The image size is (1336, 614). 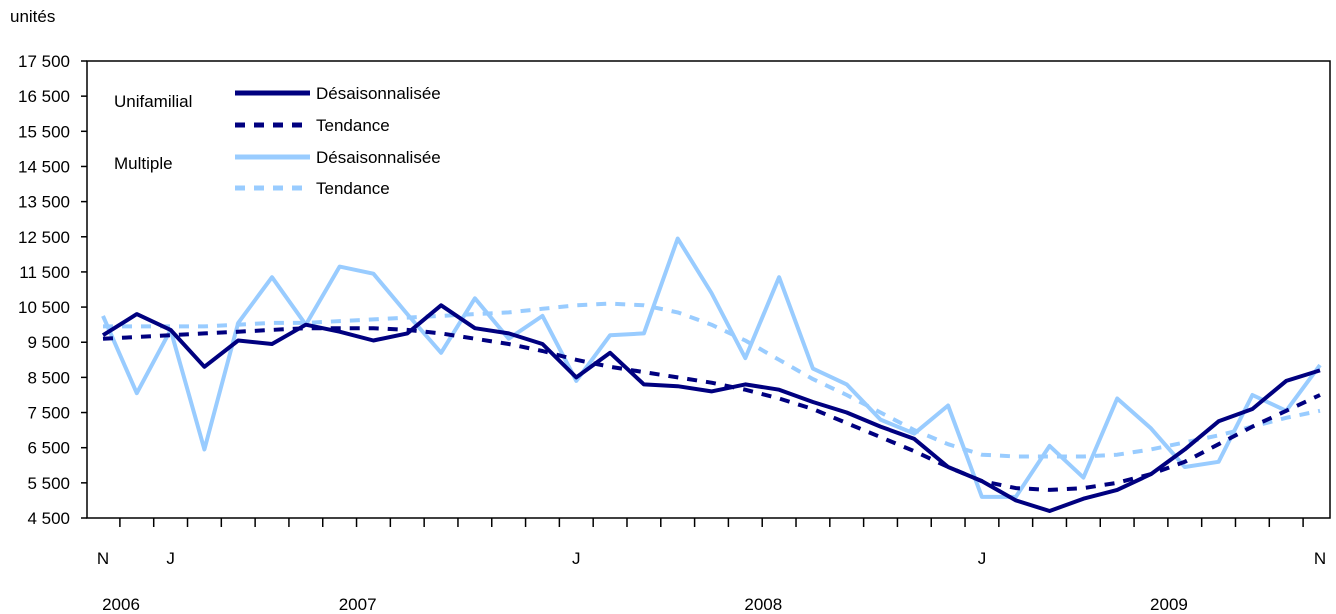 I want to click on y-tick-label: 17 500, so click(x=44, y=61).